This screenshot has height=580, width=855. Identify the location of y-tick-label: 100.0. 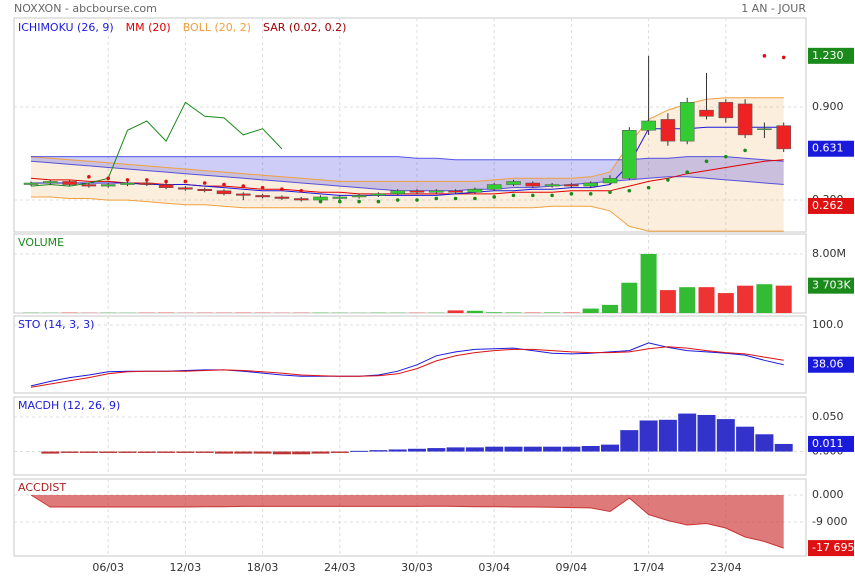
(828, 324).